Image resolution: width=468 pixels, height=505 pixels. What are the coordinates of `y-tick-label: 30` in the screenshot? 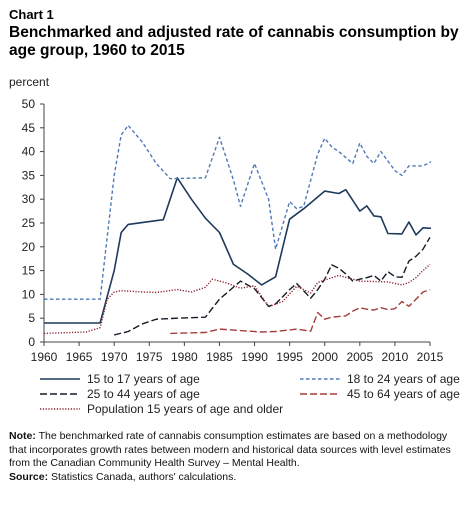 It's located at (29, 199).